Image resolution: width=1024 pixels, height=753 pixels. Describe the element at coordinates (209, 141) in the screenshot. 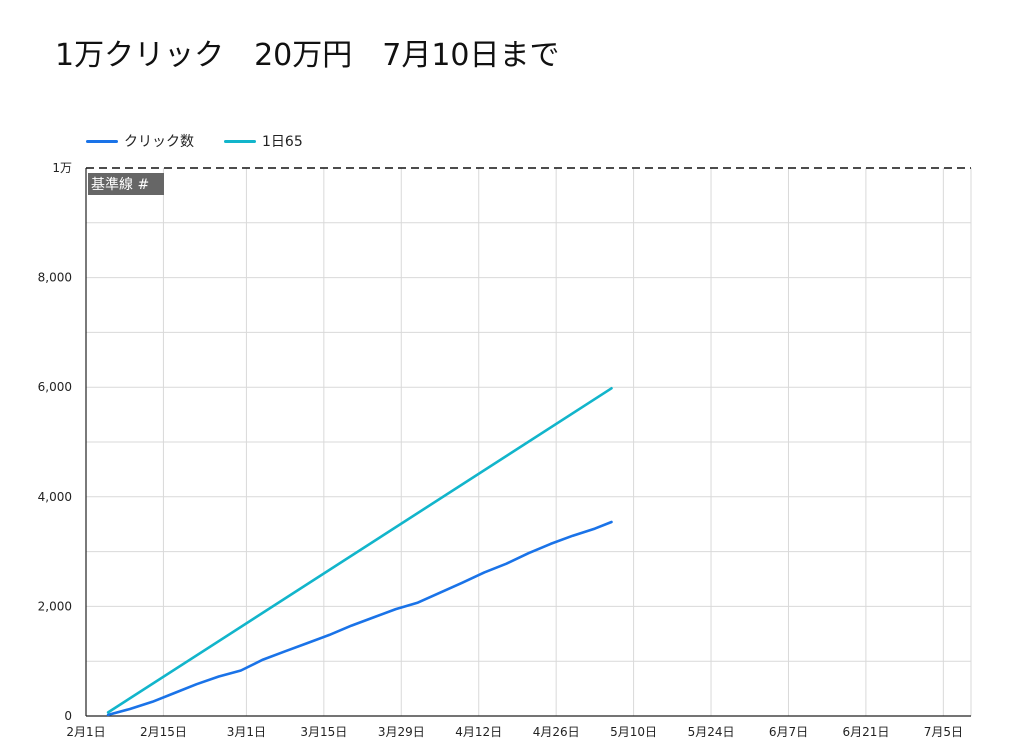

I see `chart-legend: クリック数 1日65` at that location.